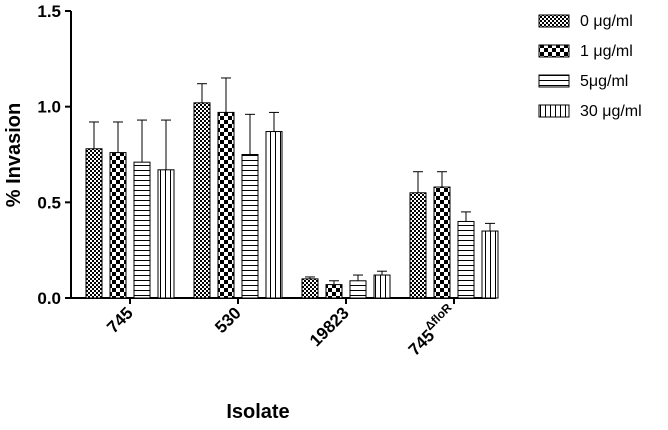 Image resolution: width=668 pixels, height=430 pixels. I want to click on legend: 0 μg/ml 1 μg/ml 5μg/ml 30 μg/ml, so click(590, 66).